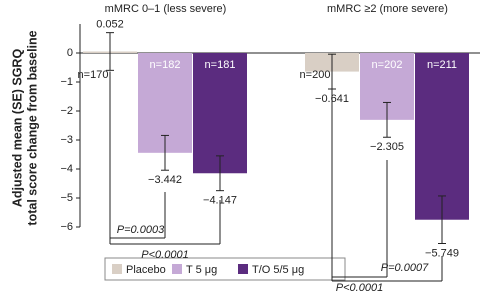  I want to click on y-tick-label: −6, so click(66, 227).